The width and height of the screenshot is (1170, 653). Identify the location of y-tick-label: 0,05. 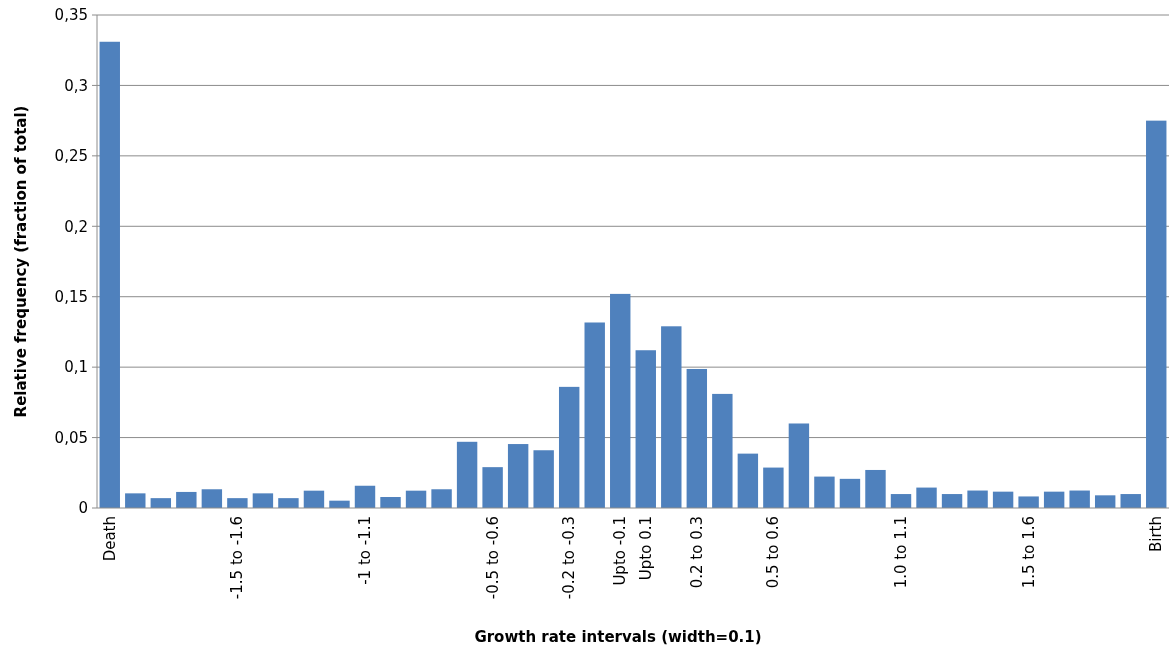
(71, 437).